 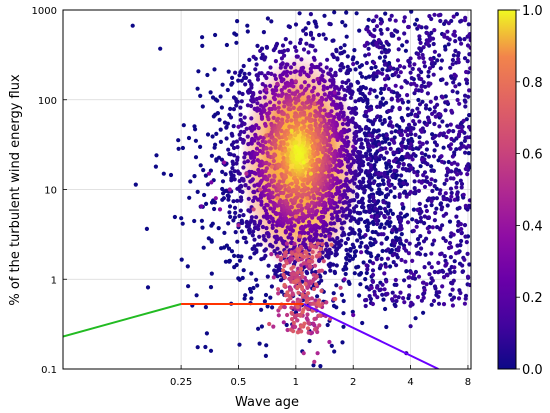 What do you see at coordinates (529, 191) in the screenshot?
I see `colorbar-ticks: 0.00.20.40.60.81.0` at bounding box center [529, 191].